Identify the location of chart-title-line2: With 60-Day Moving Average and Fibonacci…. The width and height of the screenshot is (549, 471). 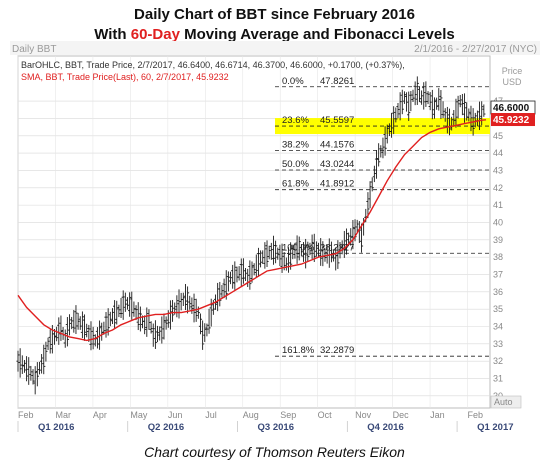
(274, 34).